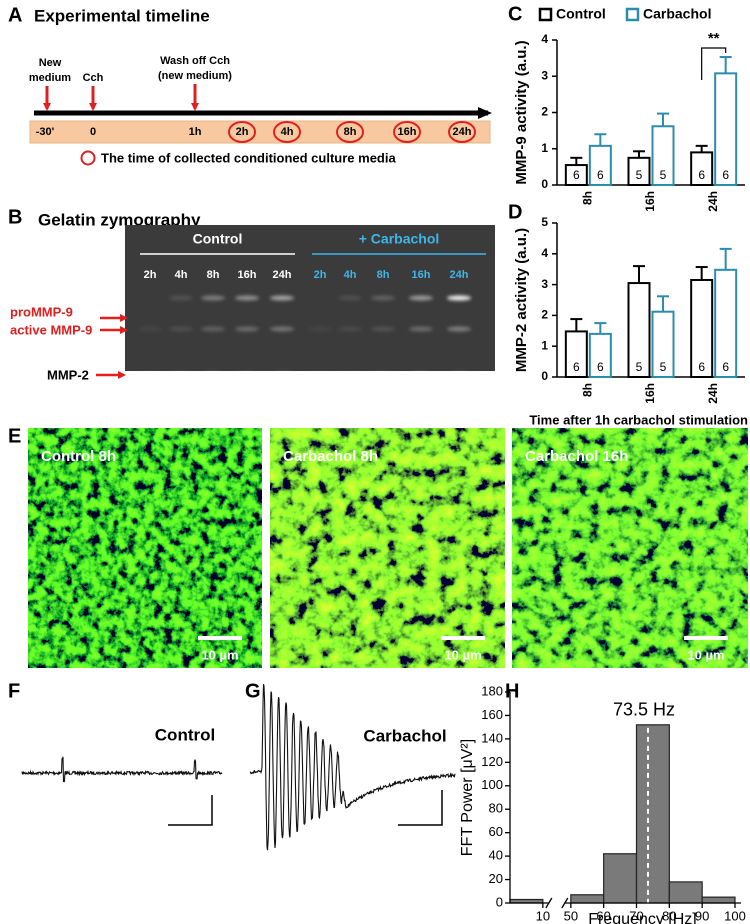 Image resolution: width=750 pixels, height=924 pixels. What do you see at coordinates (492, 690) in the screenshot?
I see `y-tick-label: 180` at bounding box center [492, 690].